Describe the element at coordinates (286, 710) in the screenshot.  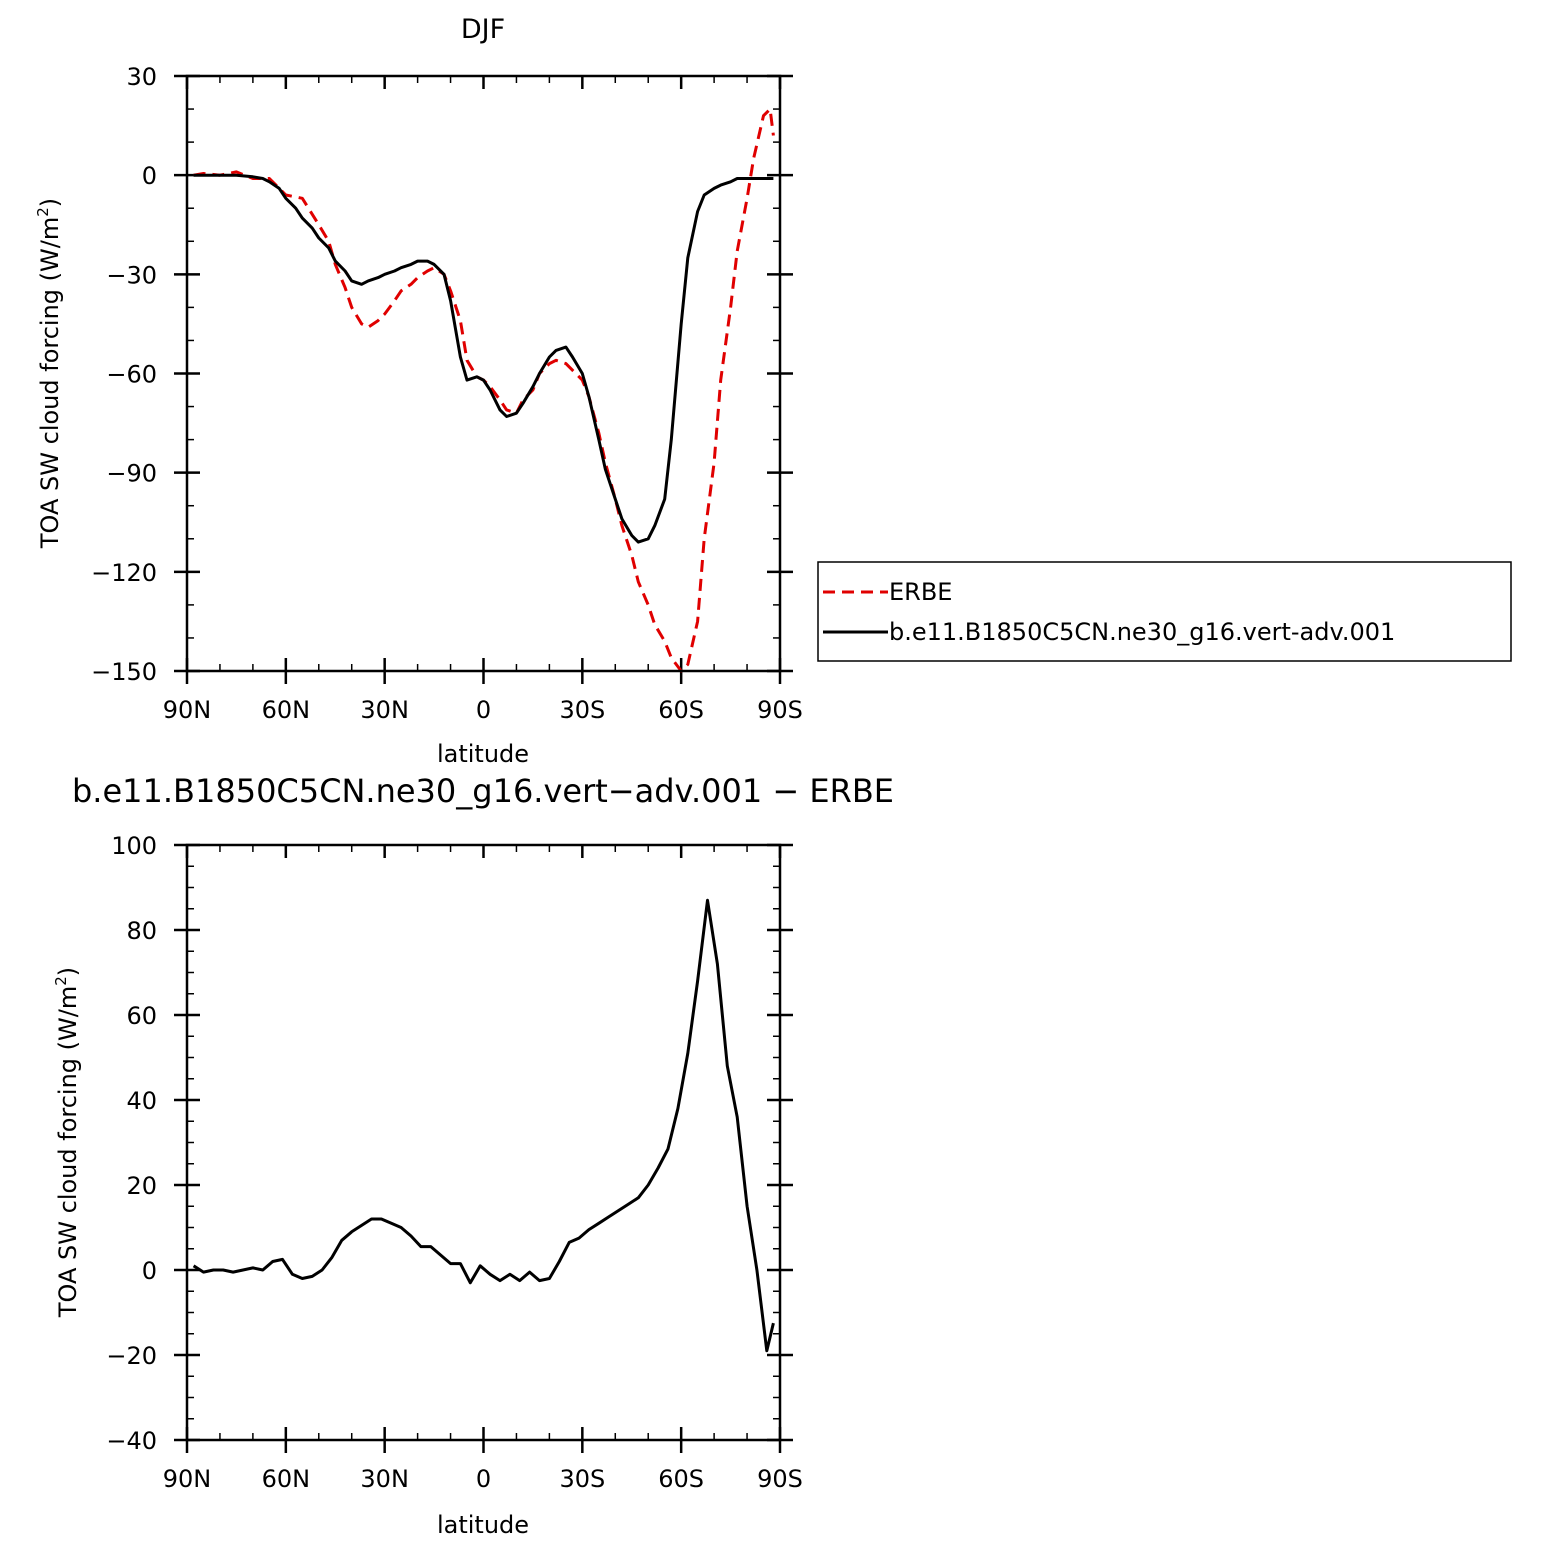
I see `top-panel-xtick-label: 60N` at that location.